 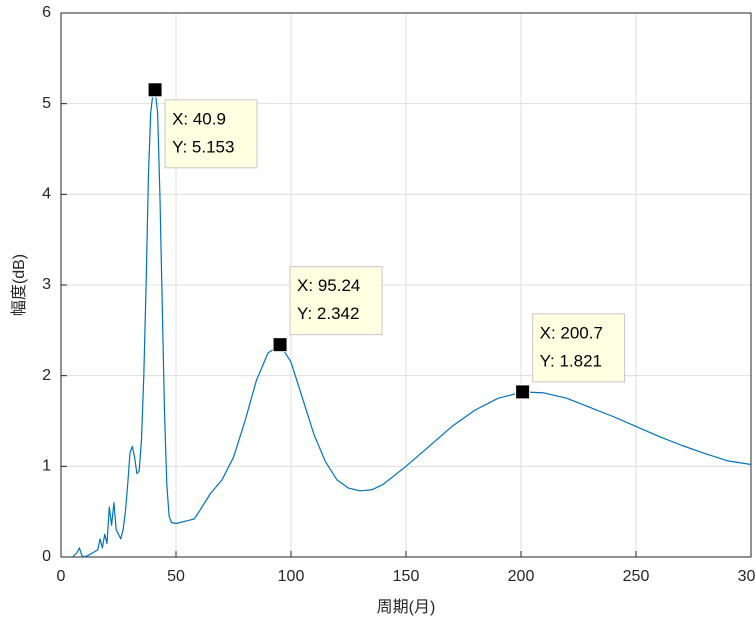 I want to click on data-tip: X: 95.24 Y: 2.342, so click(x=327, y=309).